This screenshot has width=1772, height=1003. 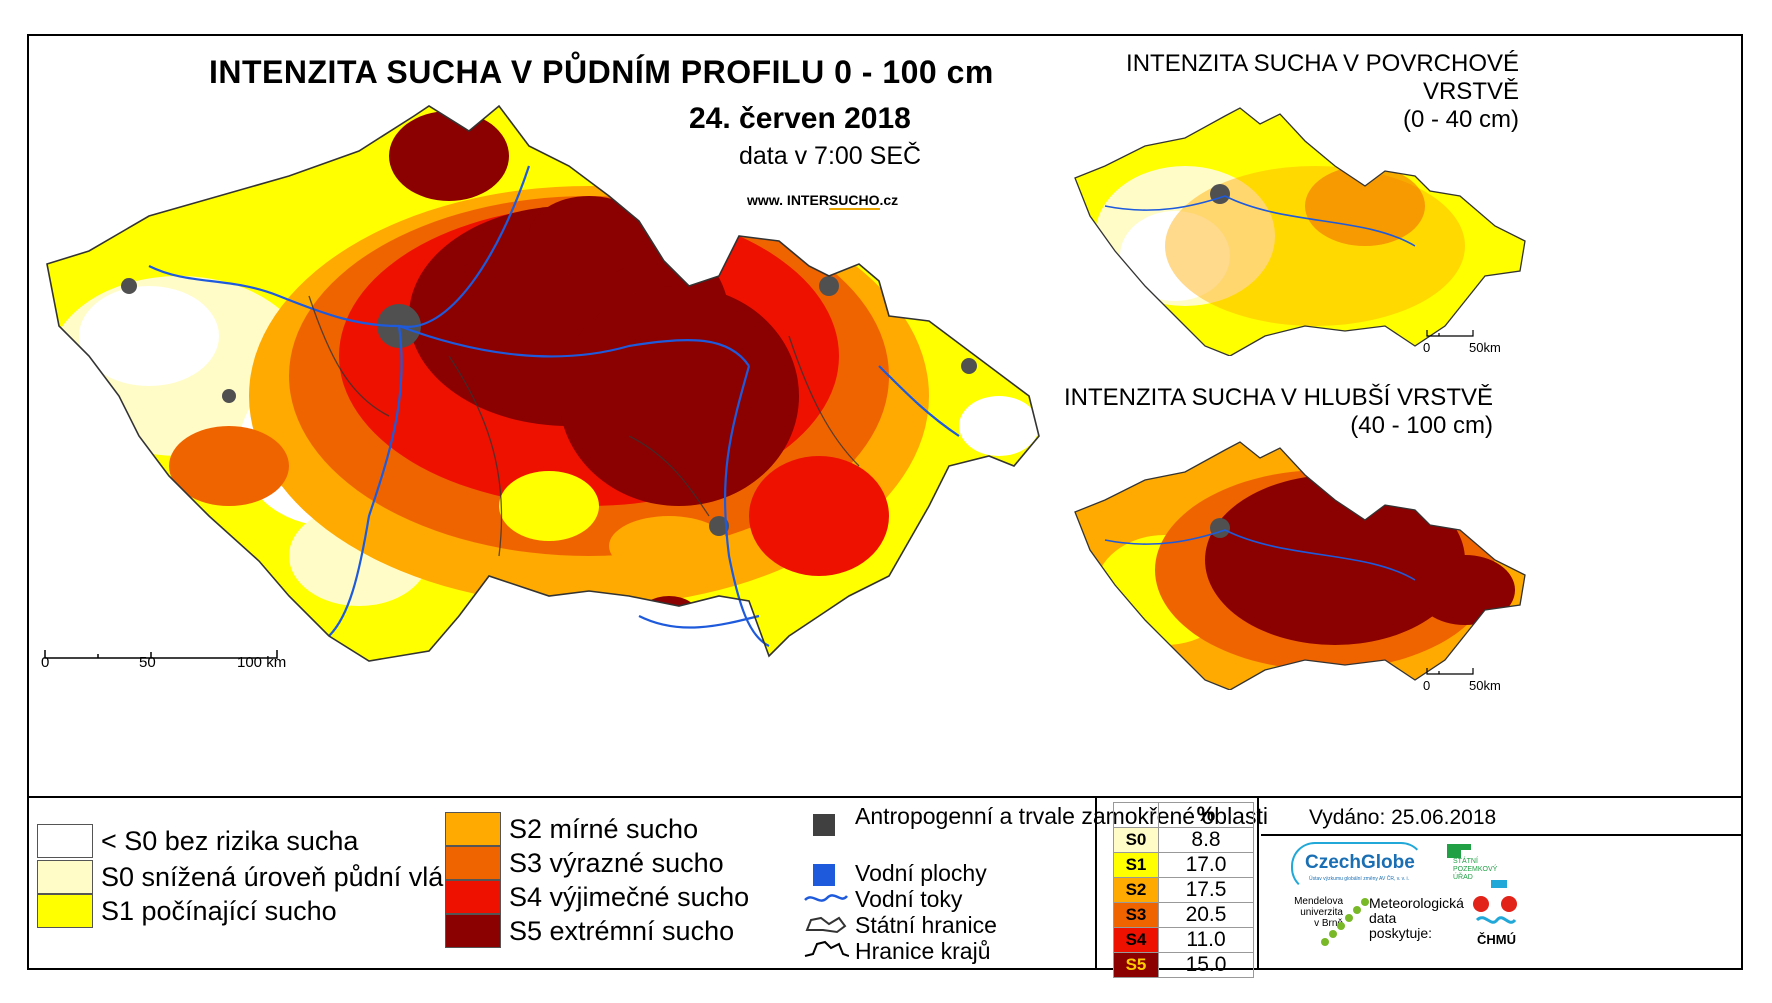 What do you see at coordinates (1501, 835) in the screenshot?
I see `issued-divider` at bounding box center [1501, 835].